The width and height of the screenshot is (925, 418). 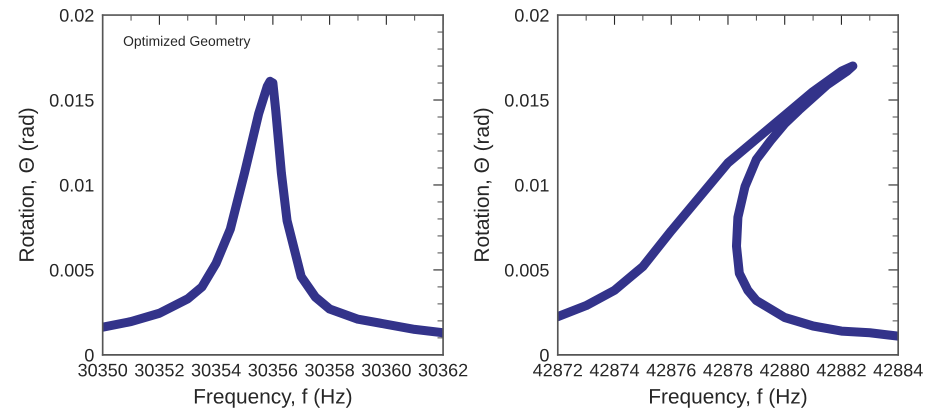 What do you see at coordinates (329, 370) in the screenshot?
I see `x-tick-label: 30358` at bounding box center [329, 370].